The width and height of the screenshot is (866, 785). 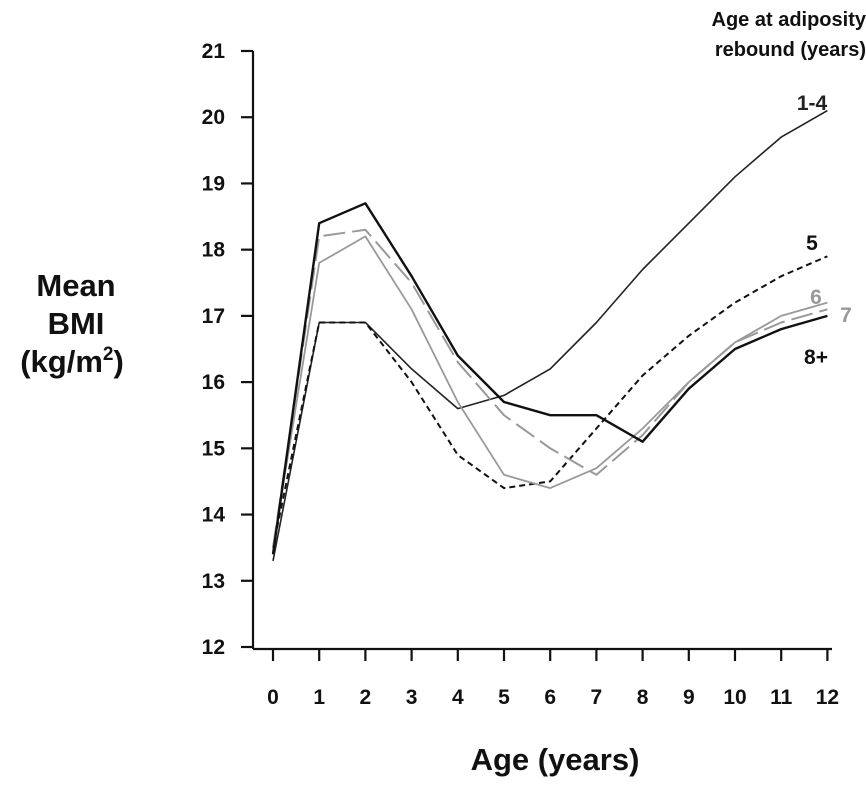 I want to click on series-labels: 1-4 5 67 8+, so click(x=824, y=230).